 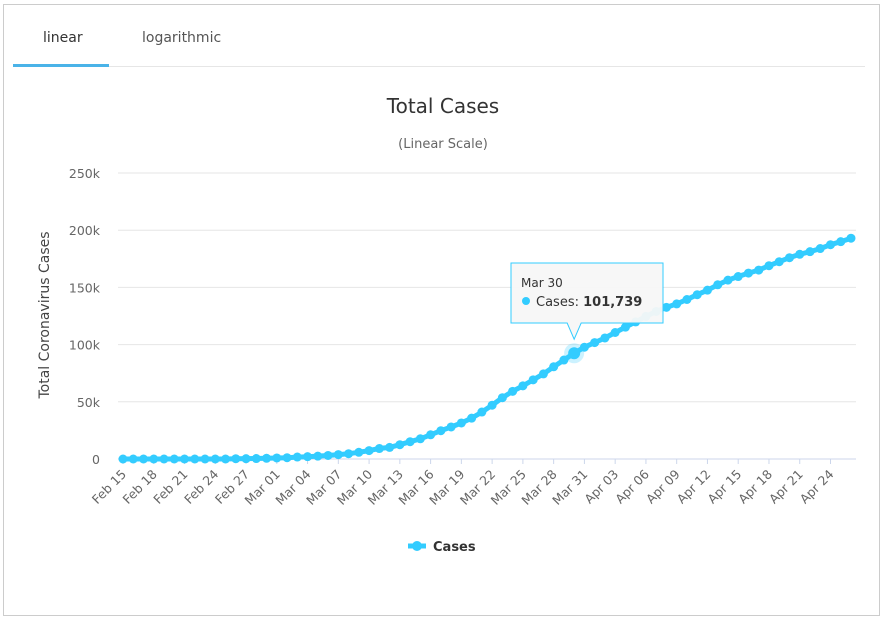 I want to click on legend: Cases, so click(x=442, y=547).